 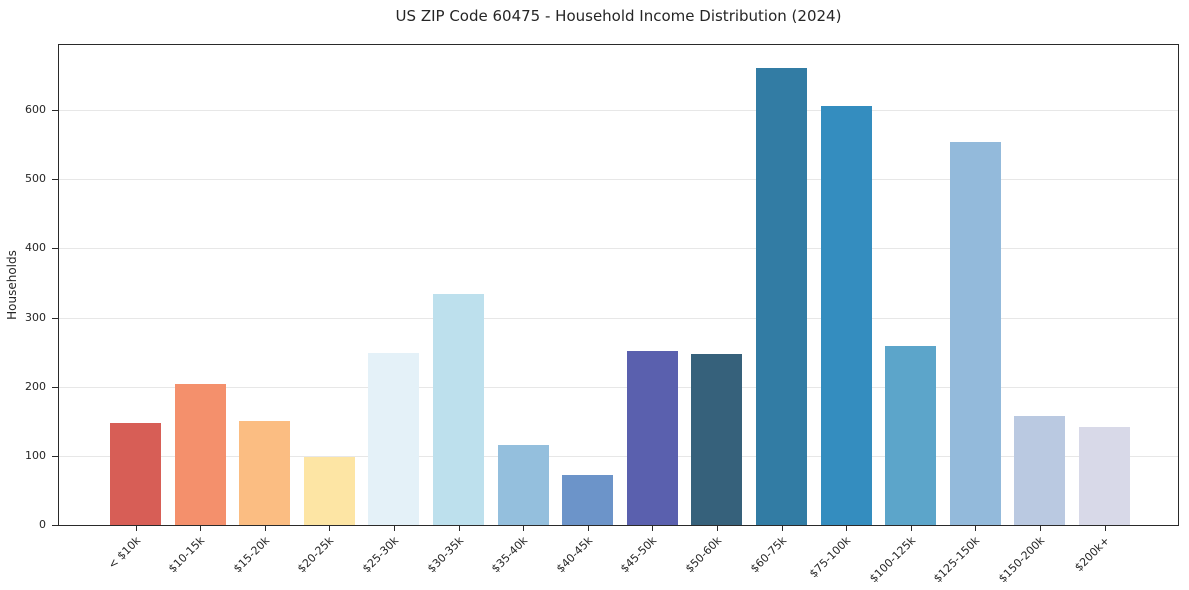 What do you see at coordinates (652, 437) in the screenshot?
I see `bar-$45-50k` at bounding box center [652, 437].